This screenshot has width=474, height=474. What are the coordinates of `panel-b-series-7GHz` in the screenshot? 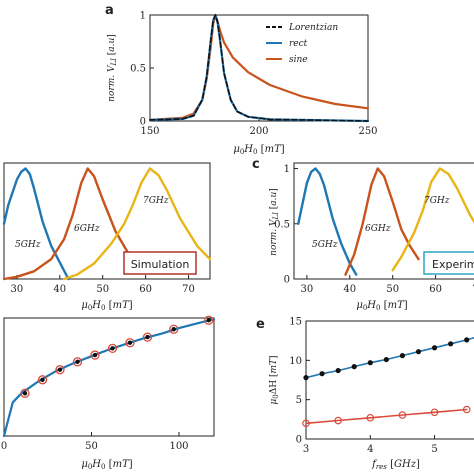 It's located at (137, 224).